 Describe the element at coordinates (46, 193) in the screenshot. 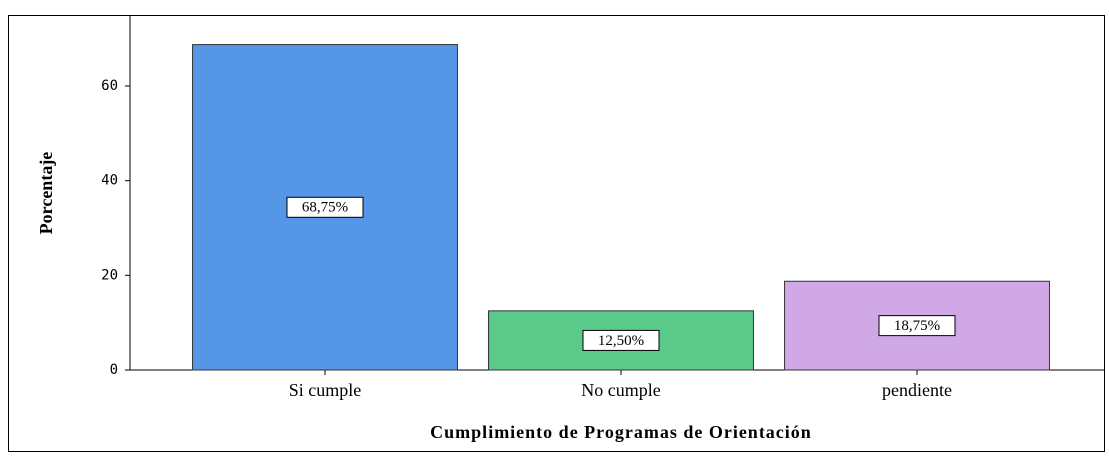

I see `y-axis-label: Porcentaje` at that location.